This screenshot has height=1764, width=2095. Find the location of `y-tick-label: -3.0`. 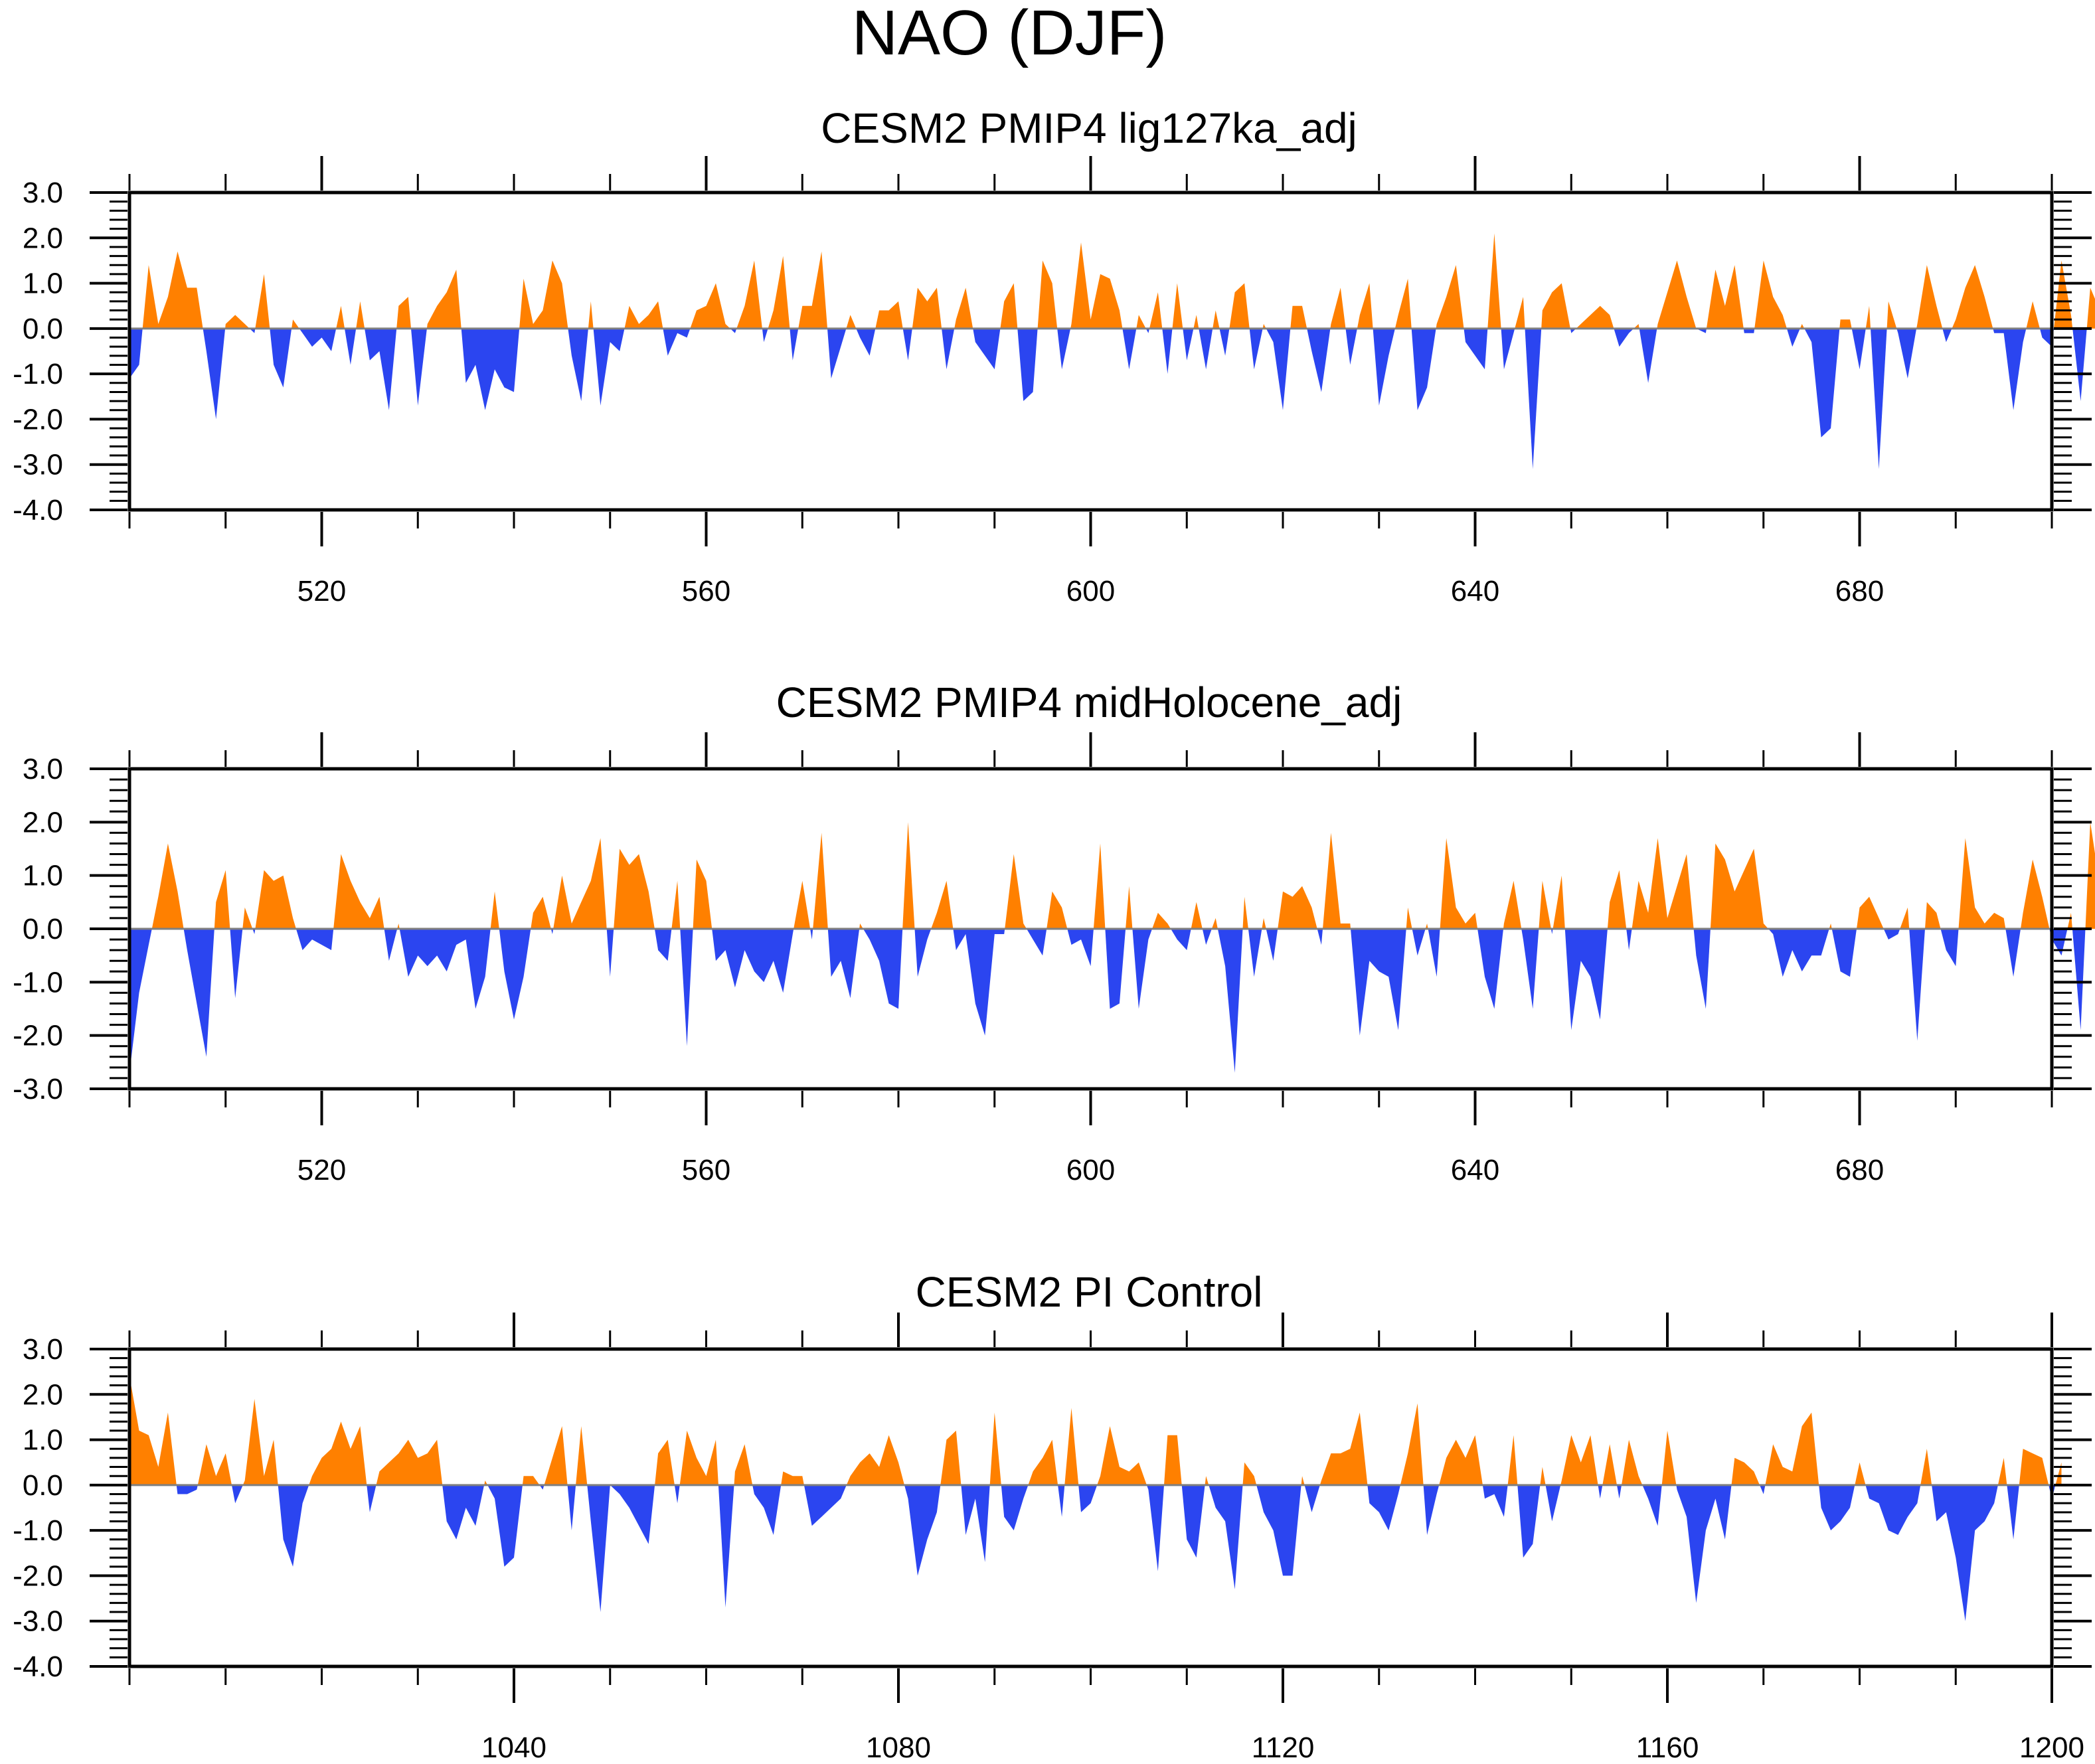

y-tick-label: -3.0 is located at coordinates (38, 1621).